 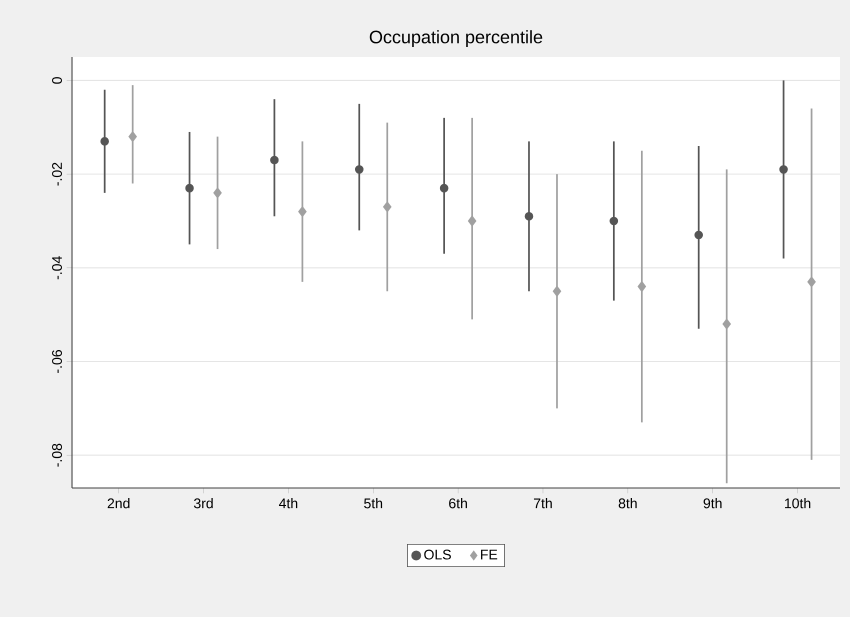 I want to click on x-tick-label: 10th, so click(x=797, y=503).